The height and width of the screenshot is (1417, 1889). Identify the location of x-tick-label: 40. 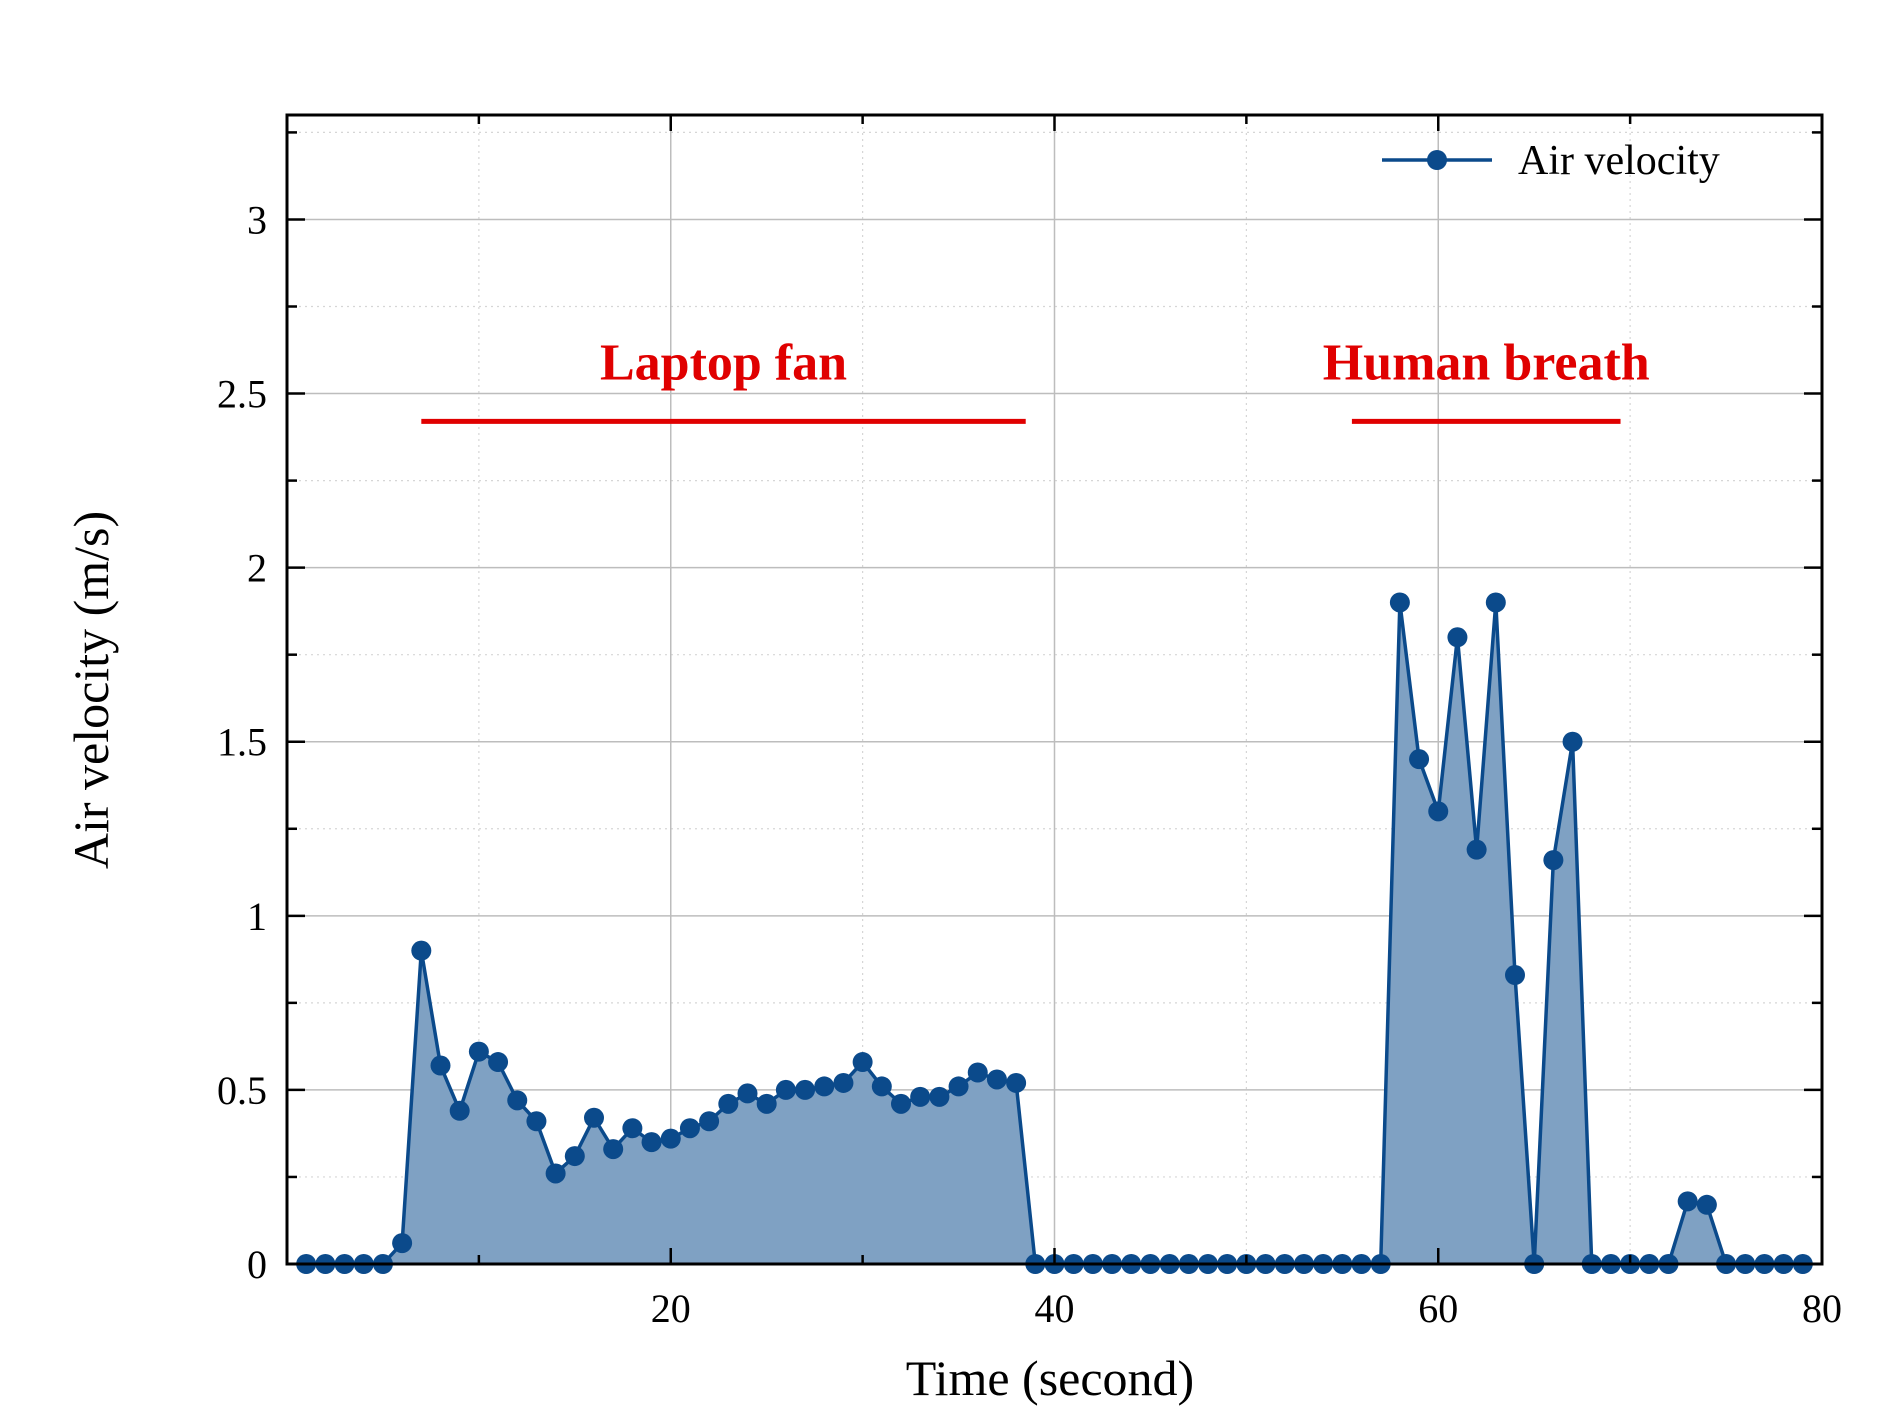
(1055, 1308).